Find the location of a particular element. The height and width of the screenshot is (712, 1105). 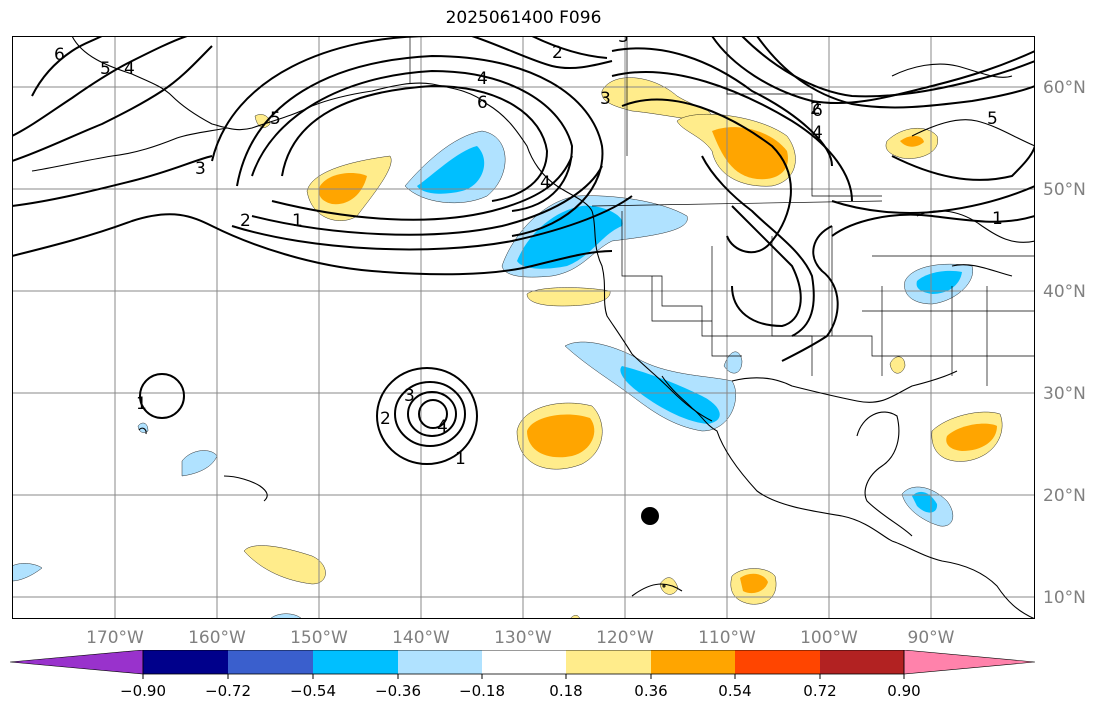

colorbar-tick-label: −0.54 is located at coordinates (313, 691).